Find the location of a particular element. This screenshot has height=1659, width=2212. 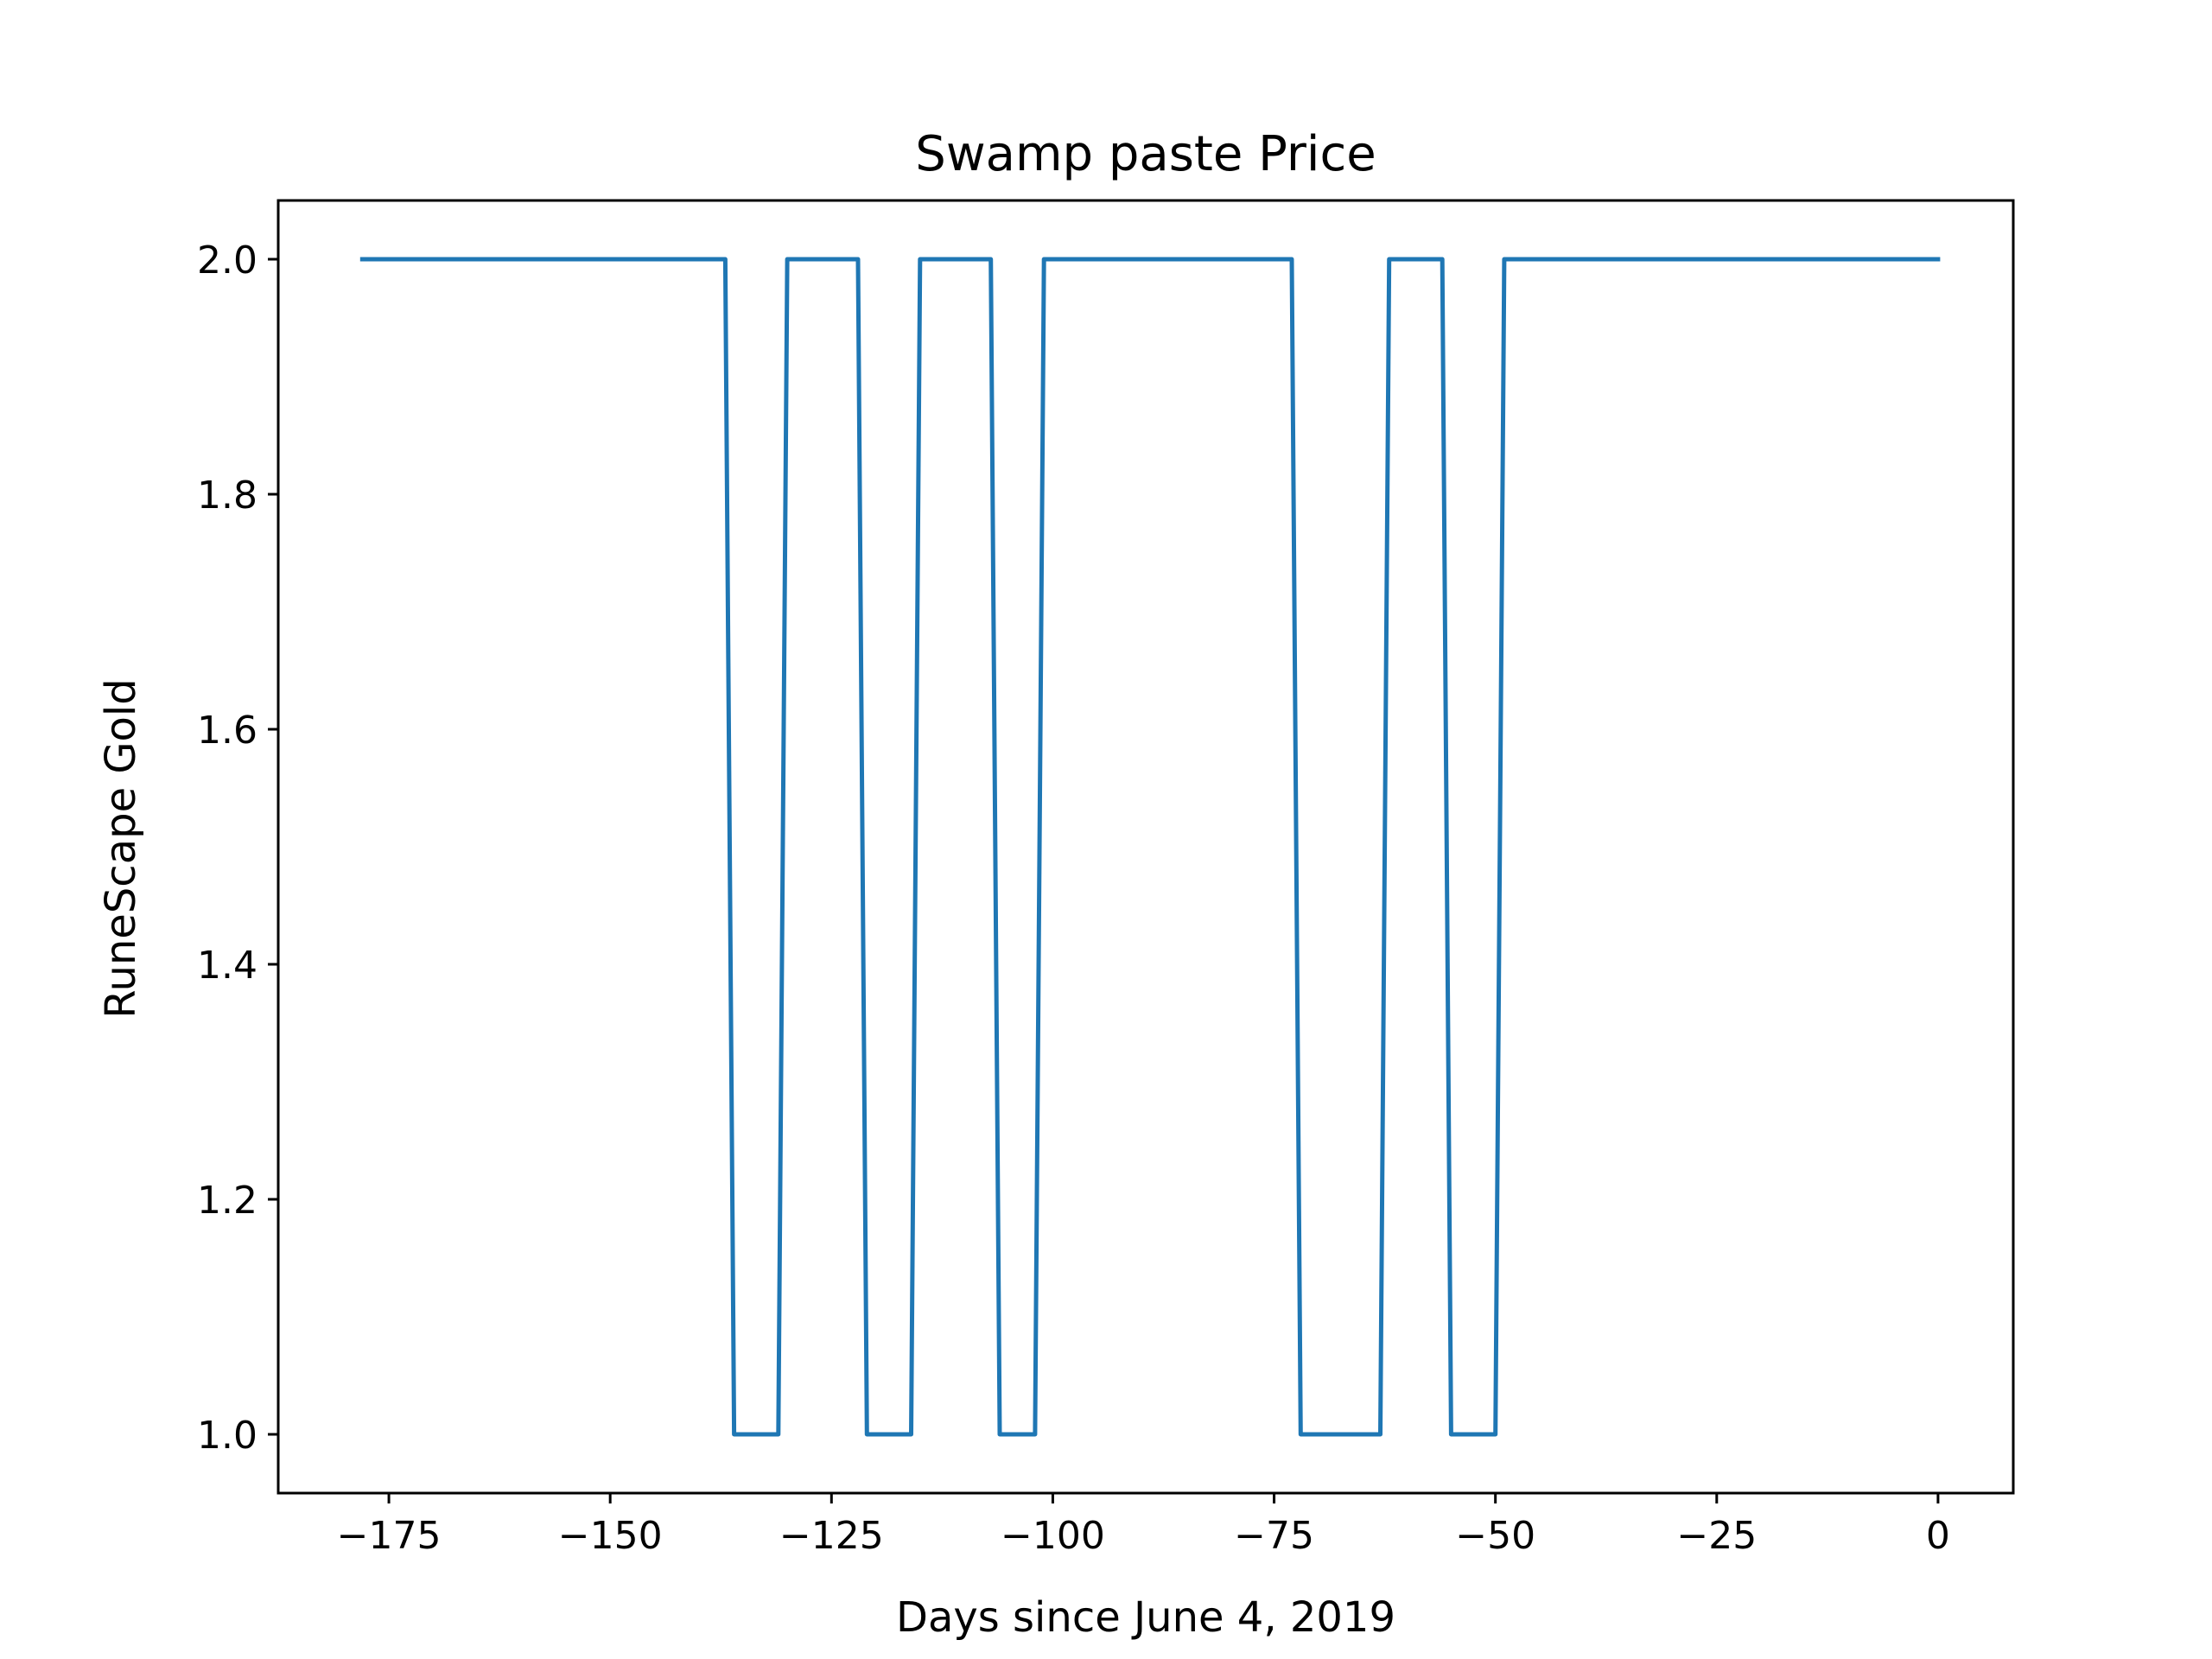

x-tick-label: −125 is located at coordinates (831, 1536).